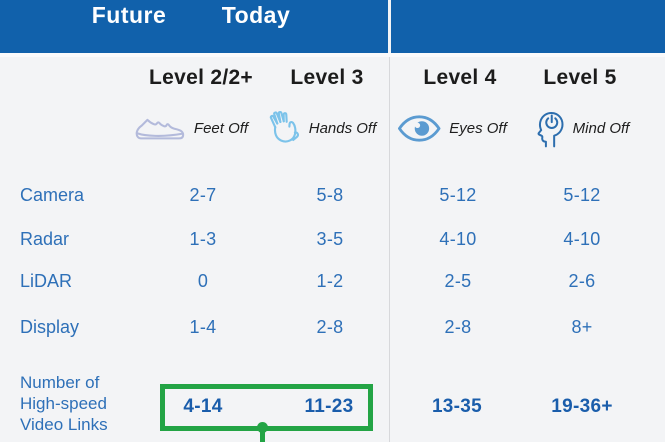 This screenshot has width=665, height=442. I want to click on eyes-off-label: Eyes Off, so click(478, 128).